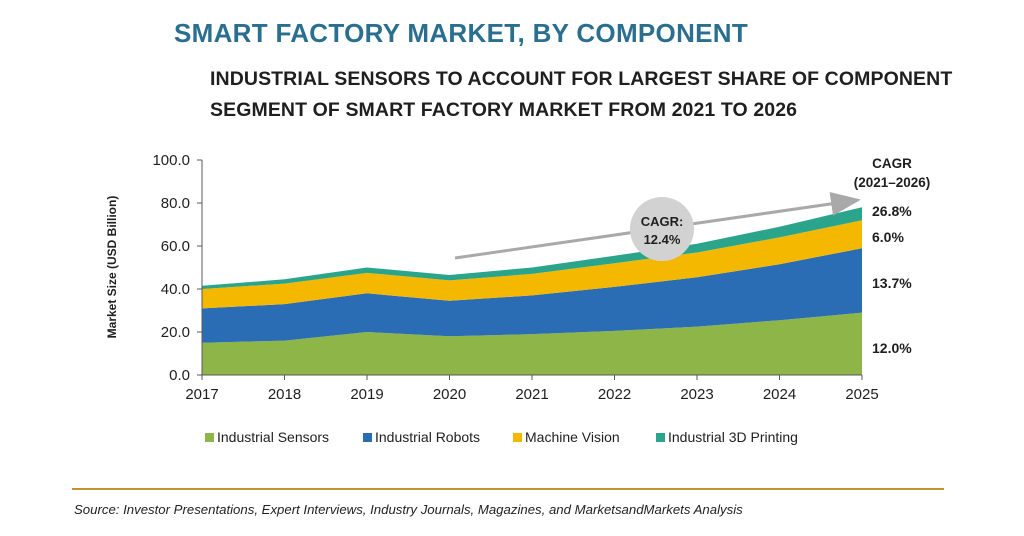 The width and height of the screenshot is (1024, 536). What do you see at coordinates (531, 394) in the screenshot?
I see `x-tick-label-4: 2021` at bounding box center [531, 394].